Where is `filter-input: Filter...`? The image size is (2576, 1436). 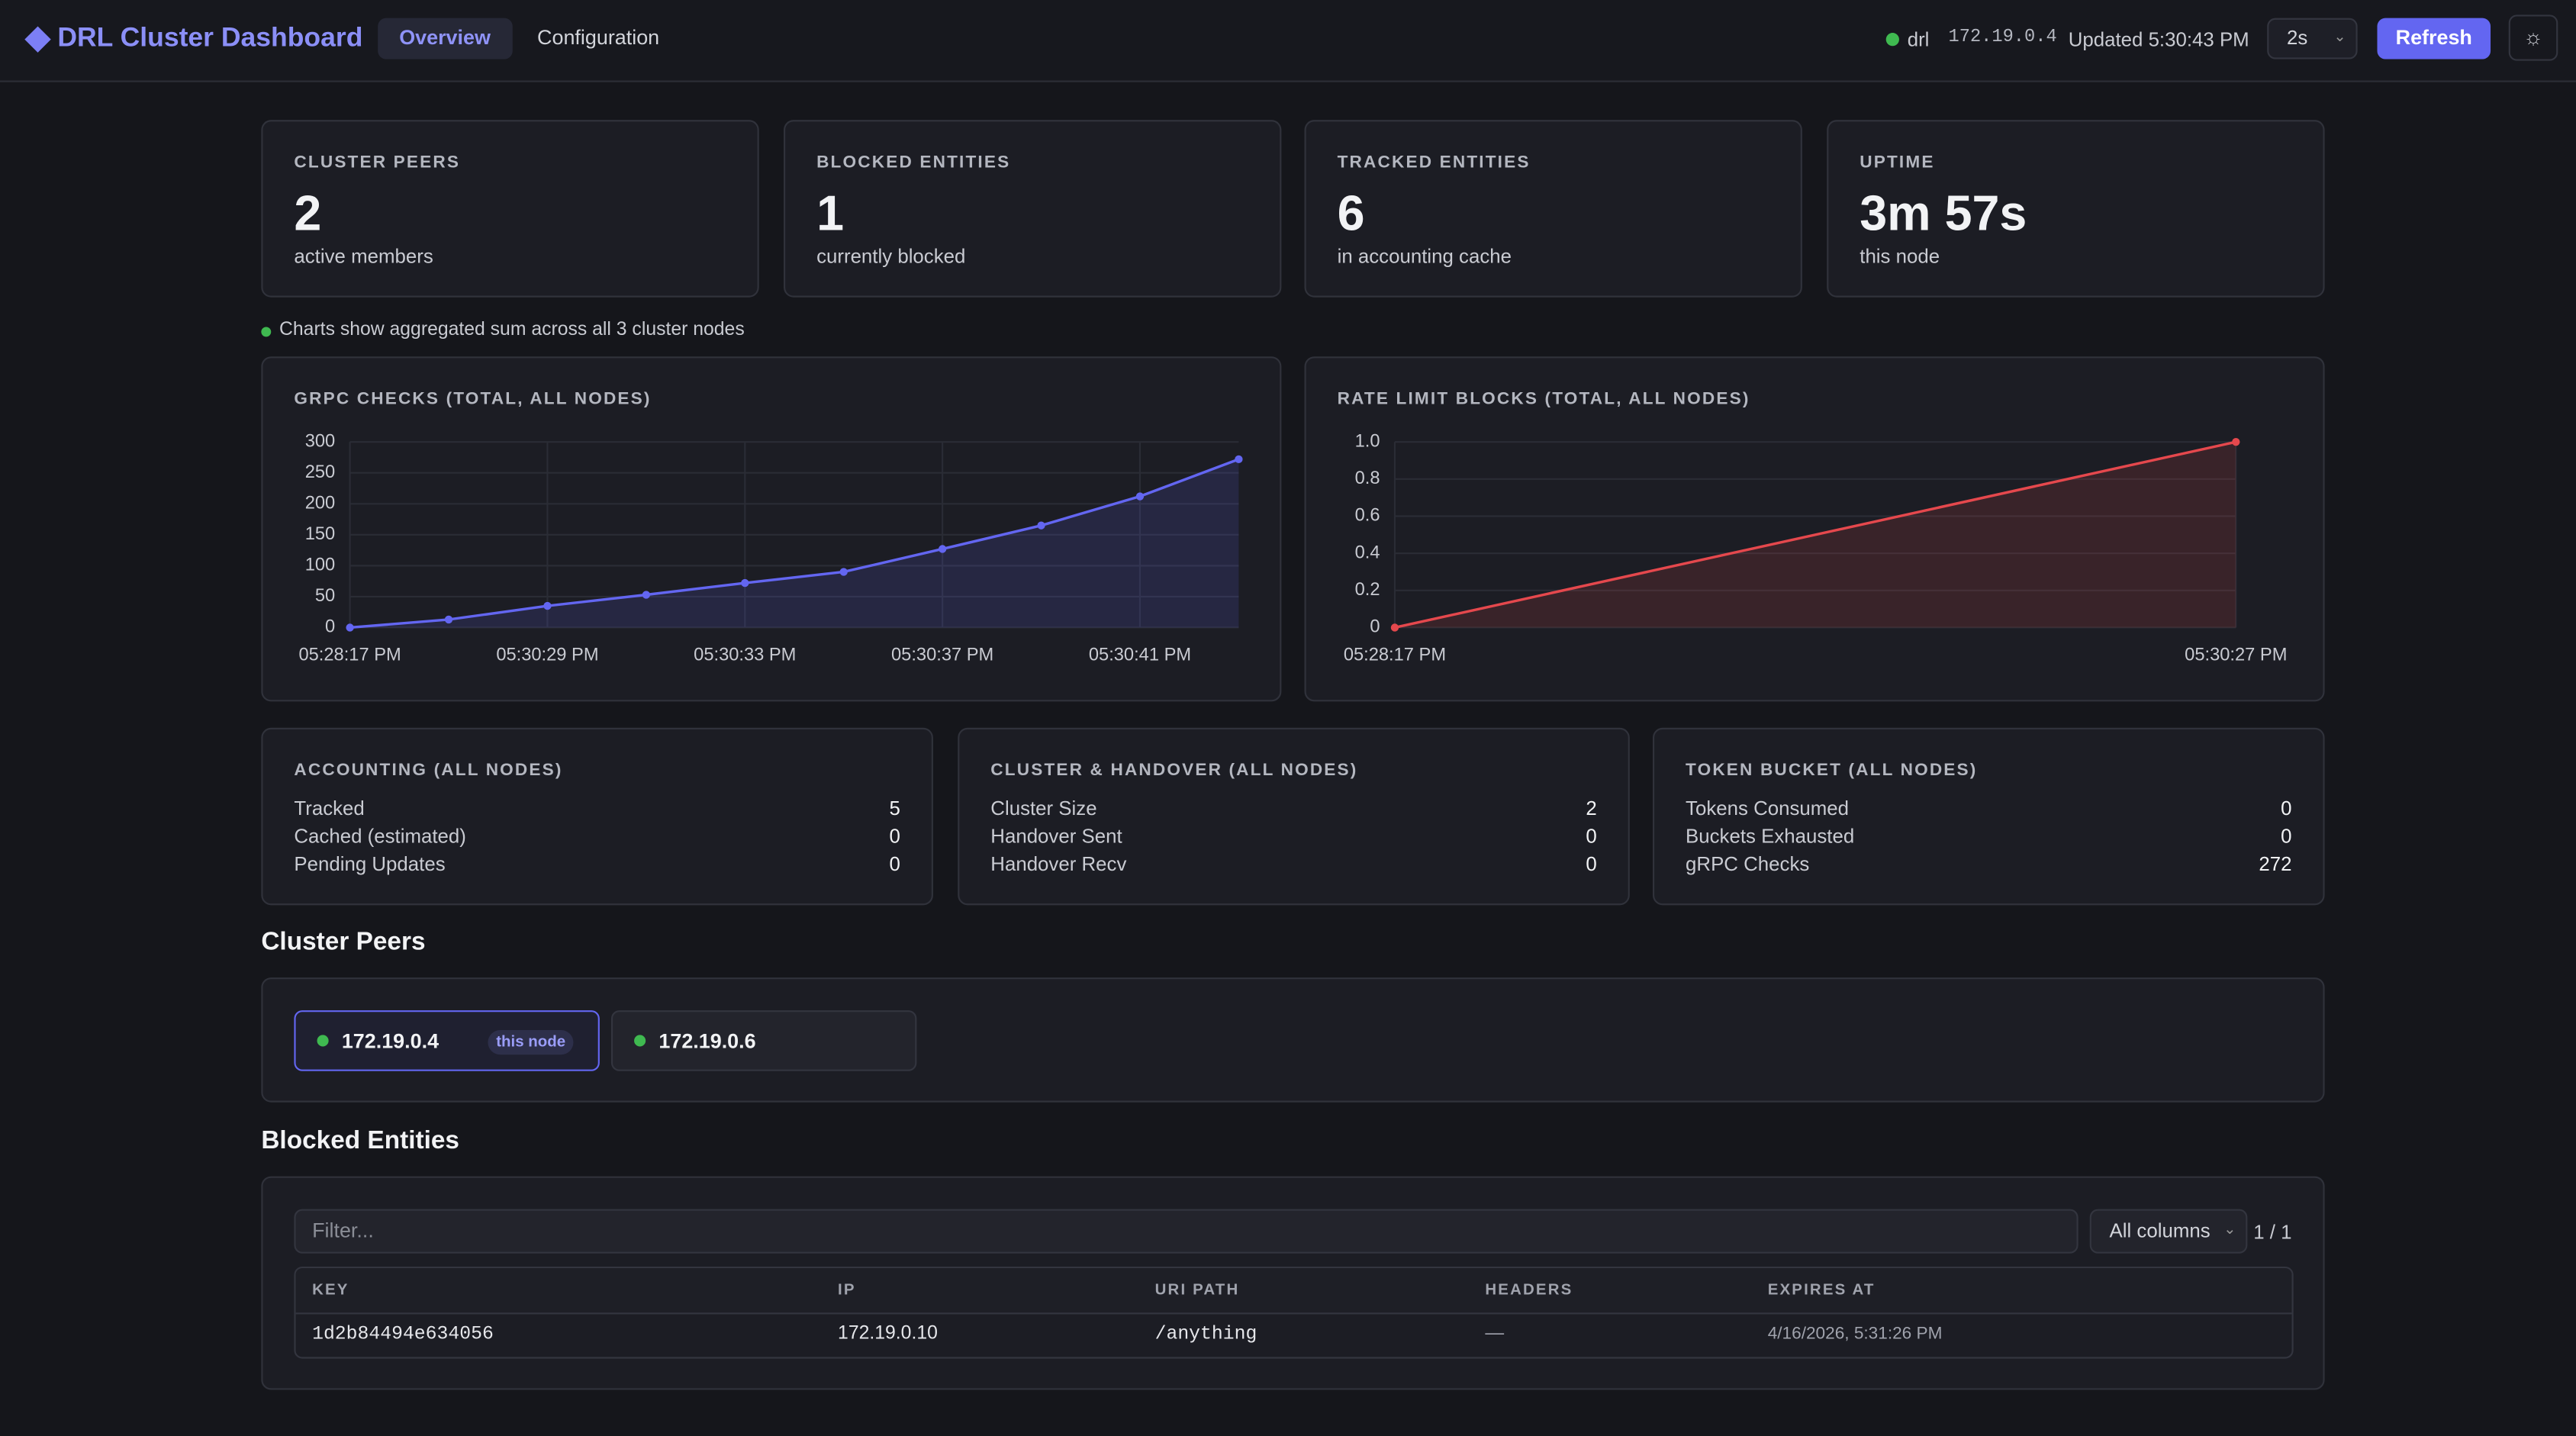
filter-input: Filter... is located at coordinates (1186, 1231).